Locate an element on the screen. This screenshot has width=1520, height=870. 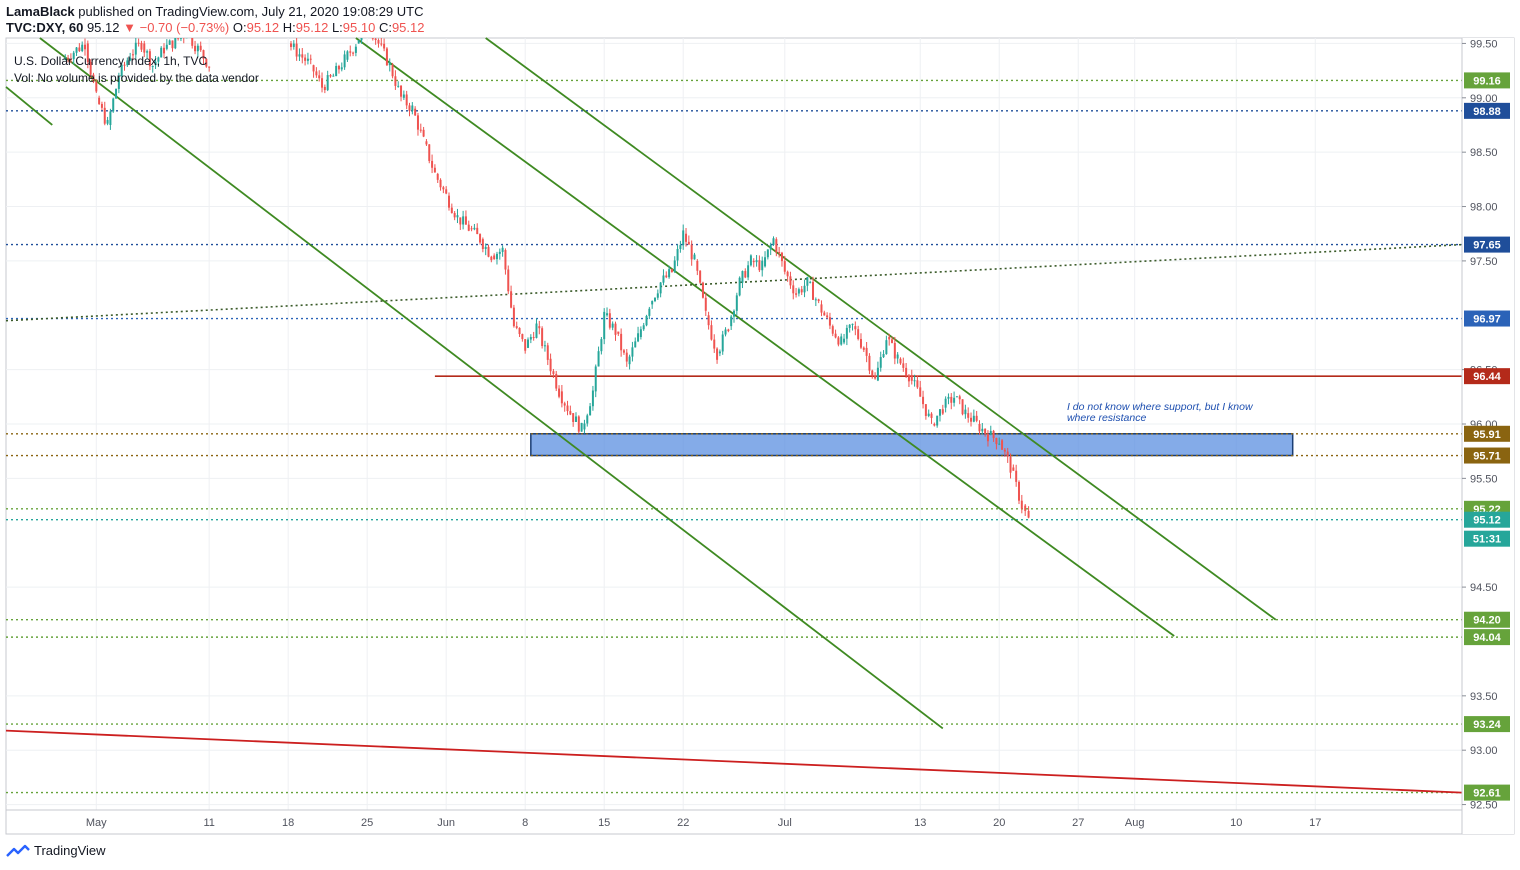
brand-name: TradingView is located at coordinates (70, 850).